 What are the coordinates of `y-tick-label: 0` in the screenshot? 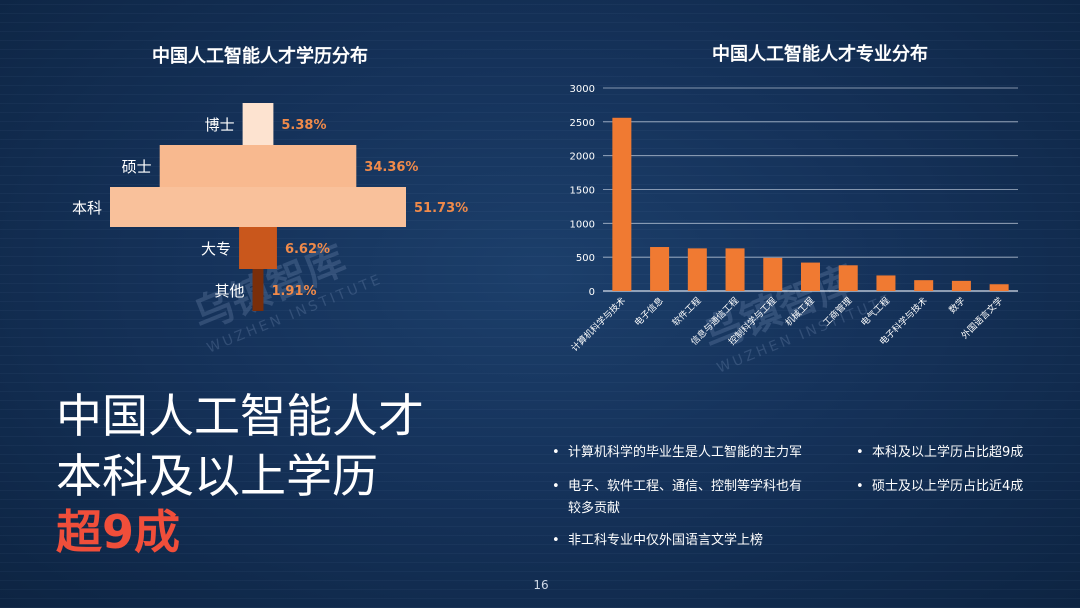 It's located at (592, 292).